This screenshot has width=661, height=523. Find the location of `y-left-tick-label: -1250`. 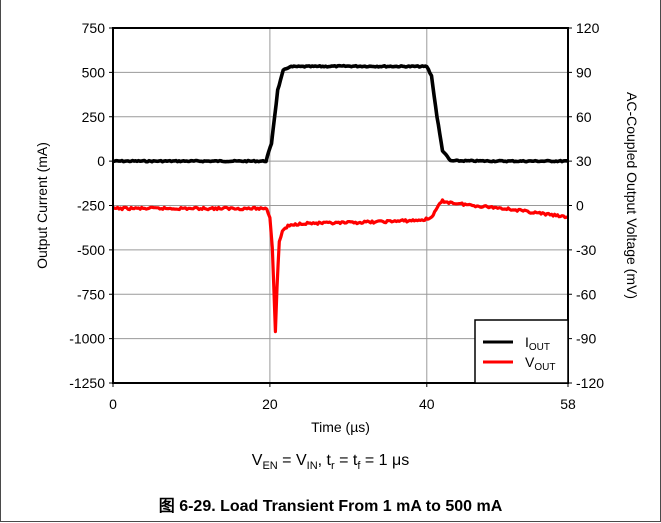

y-left-tick-label: -1250 is located at coordinates (87, 383).